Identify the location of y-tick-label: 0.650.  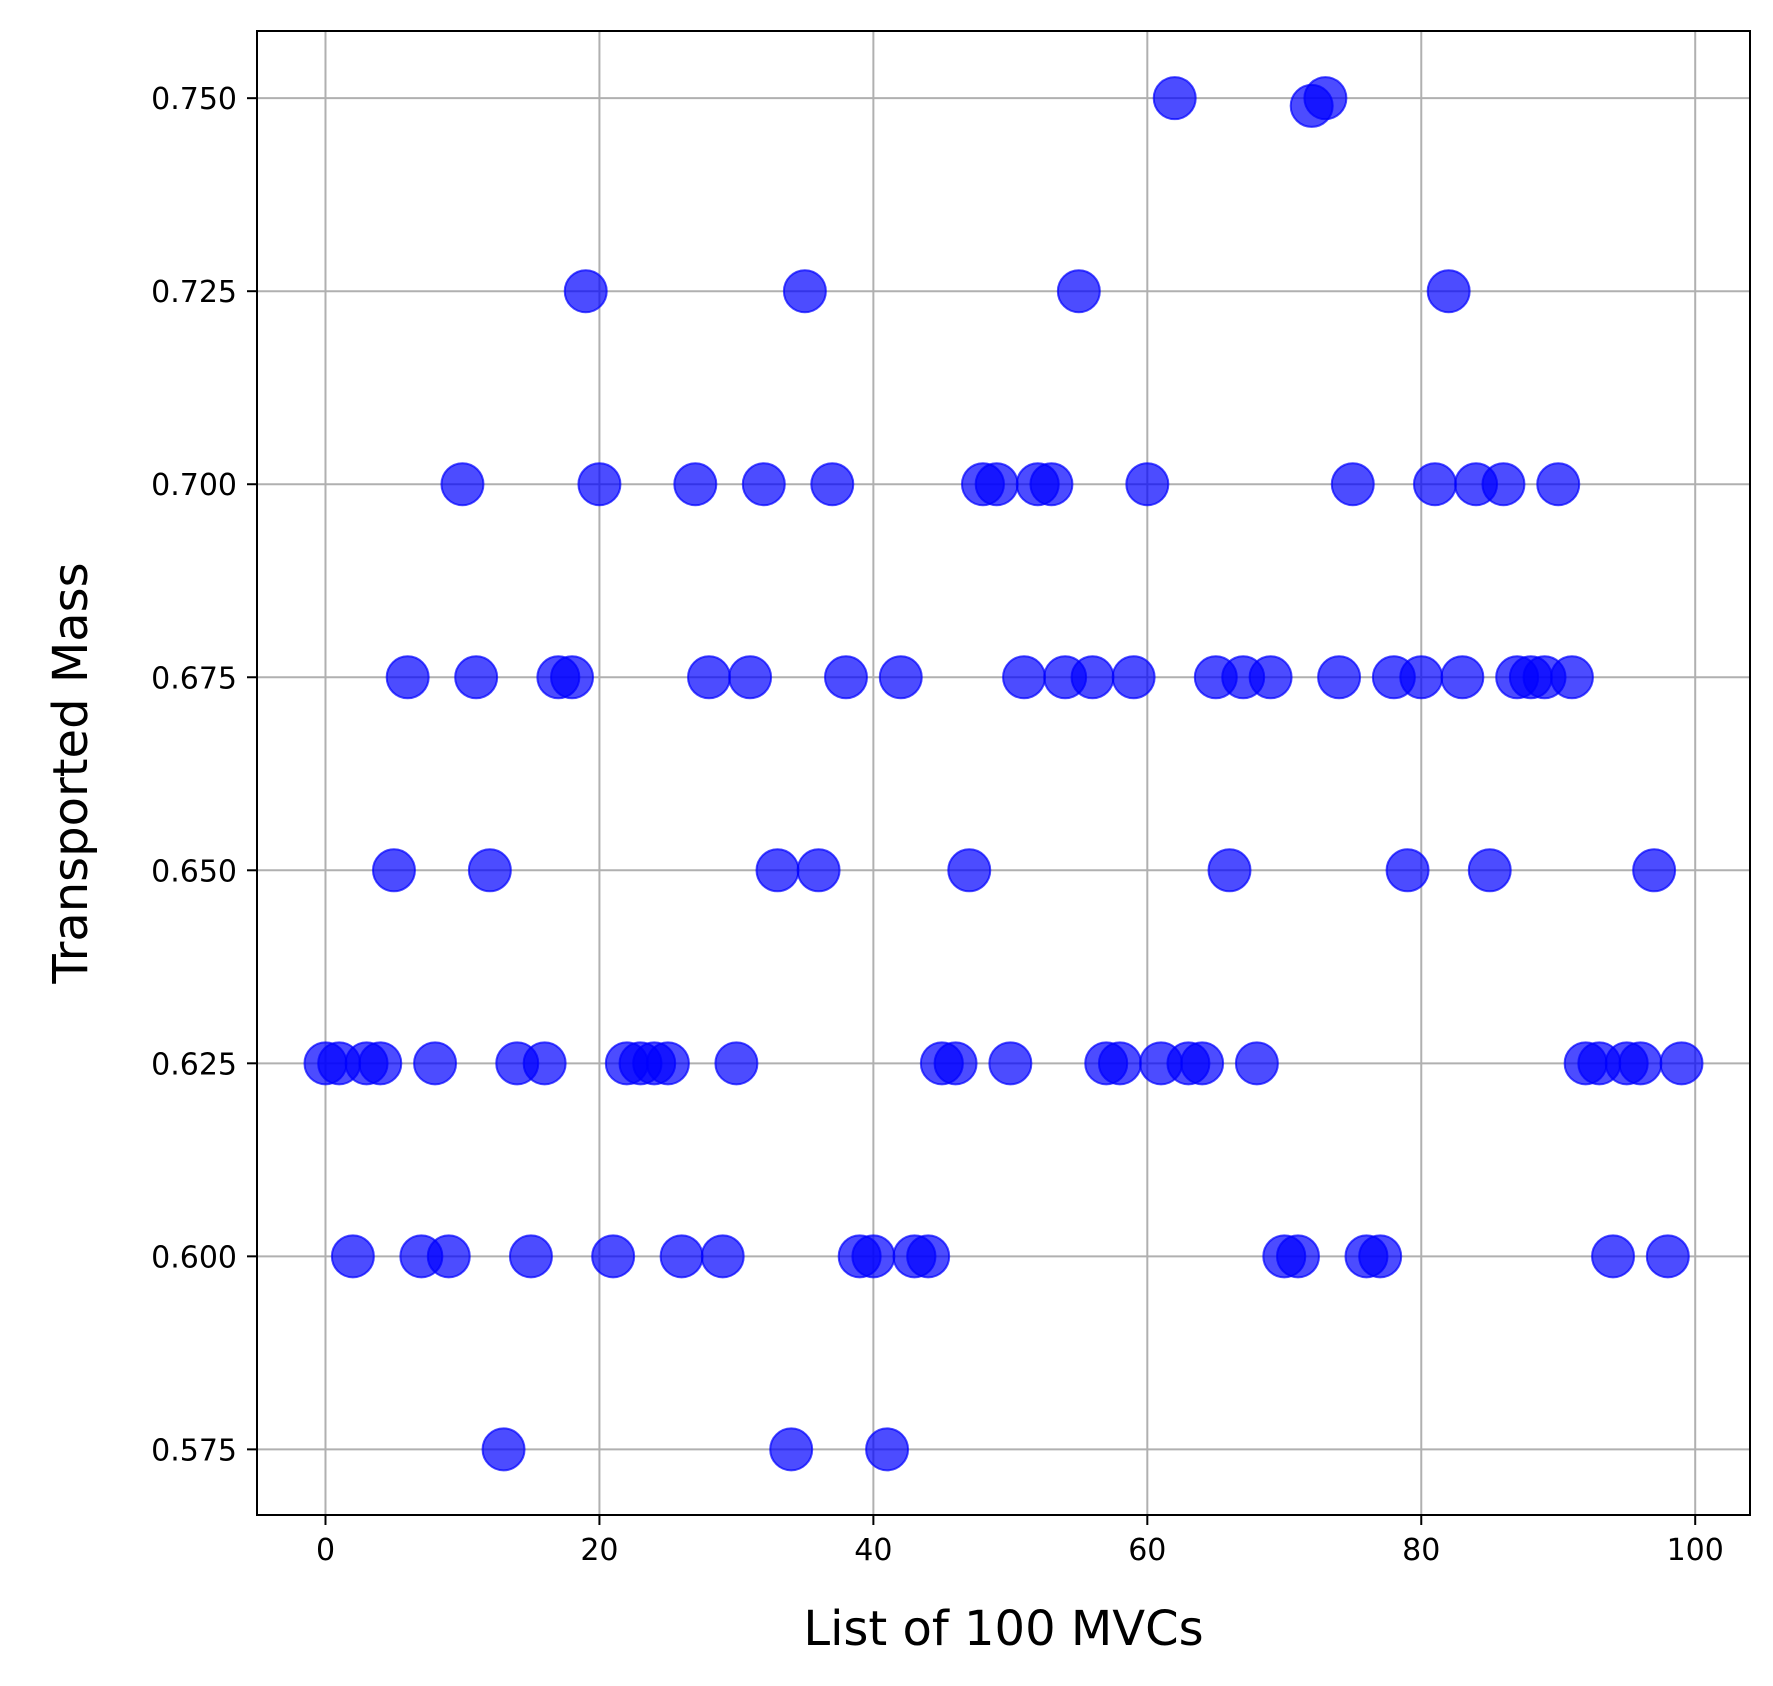
(194, 871).